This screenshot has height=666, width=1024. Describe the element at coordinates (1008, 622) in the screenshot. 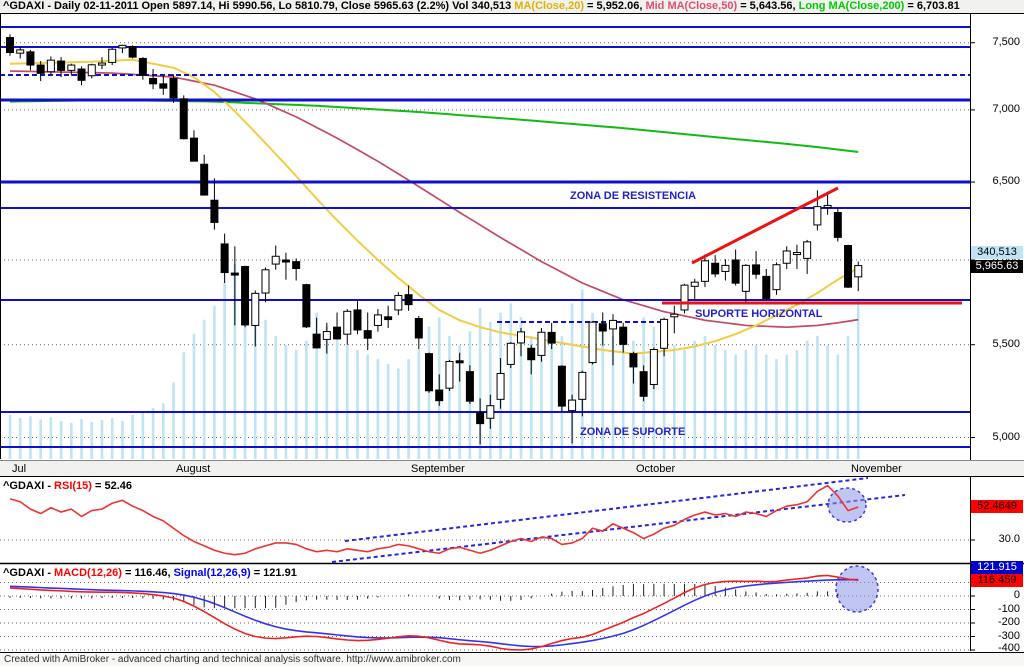

I see `macd-tick--200: -200` at that location.